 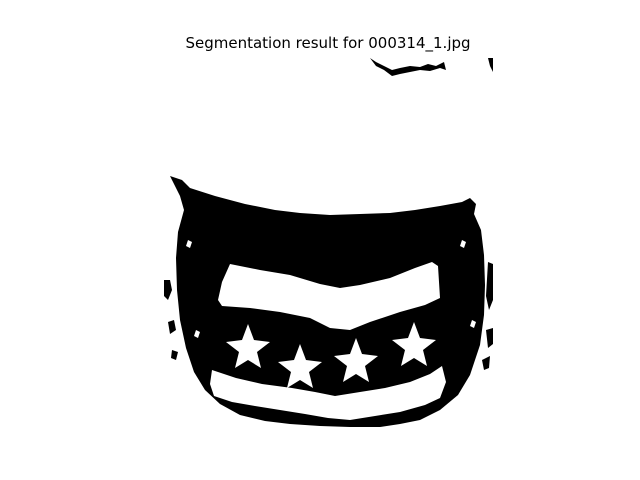 What do you see at coordinates (329, 296) in the screenshot?
I see `mask-upper-band` at bounding box center [329, 296].